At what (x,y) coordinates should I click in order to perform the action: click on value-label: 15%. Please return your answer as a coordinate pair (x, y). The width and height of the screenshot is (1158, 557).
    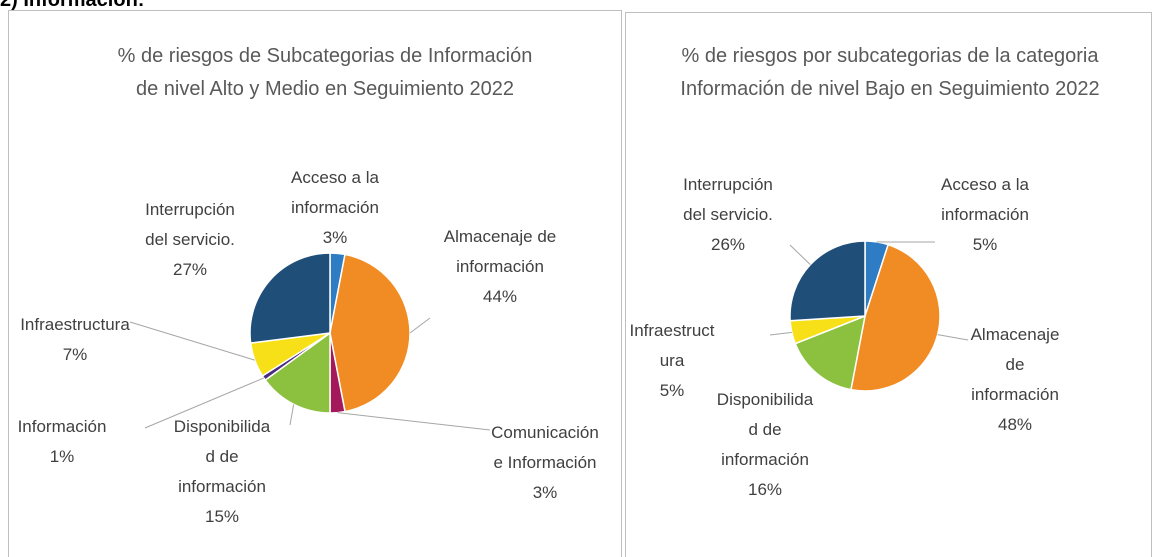
    Looking at the image, I should click on (222, 516).